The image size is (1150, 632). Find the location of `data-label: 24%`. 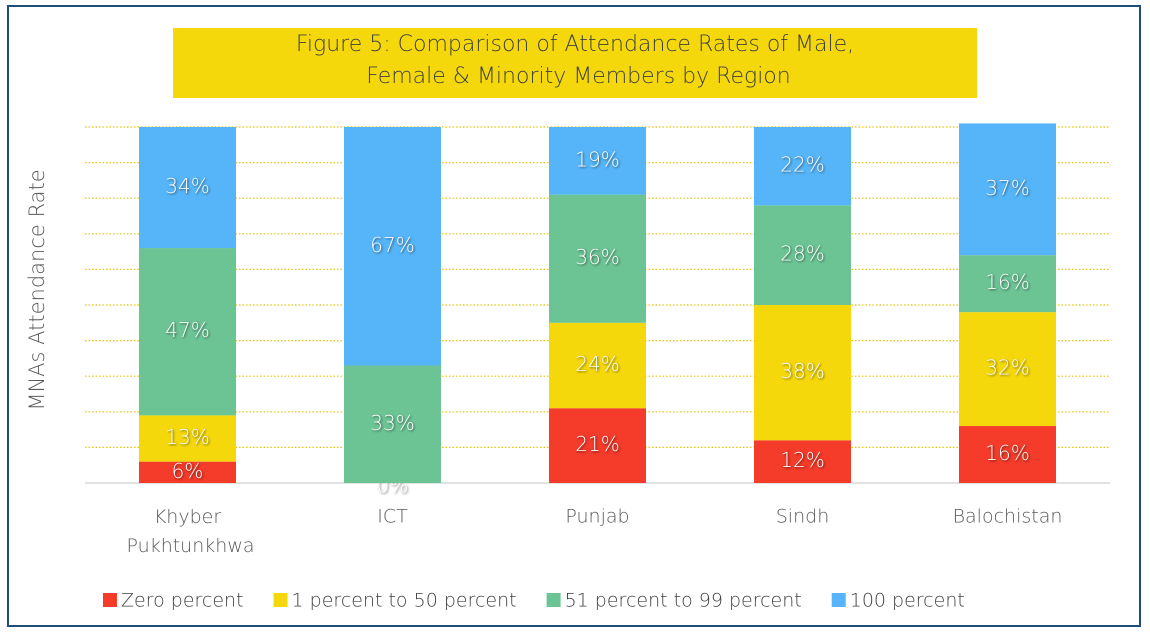

data-label: 24% is located at coordinates (597, 364).